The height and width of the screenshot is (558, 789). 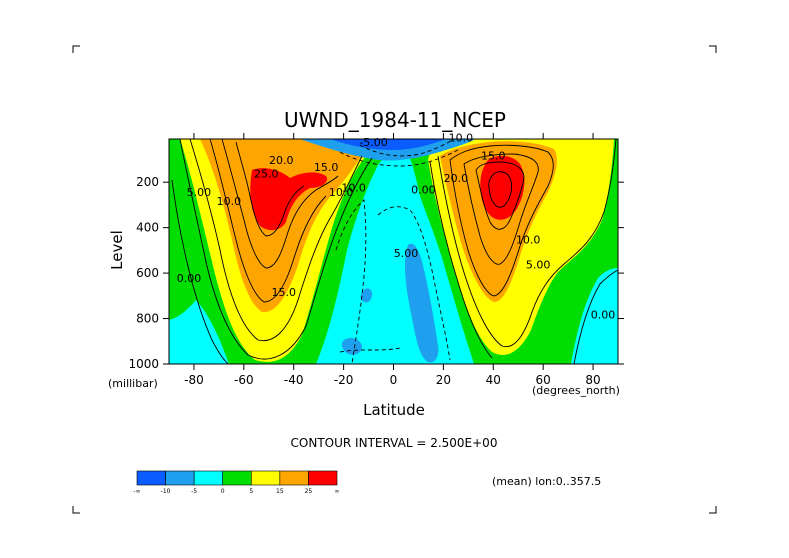 I want to click on y-tick-label: 200, so click(x=147, y=182).